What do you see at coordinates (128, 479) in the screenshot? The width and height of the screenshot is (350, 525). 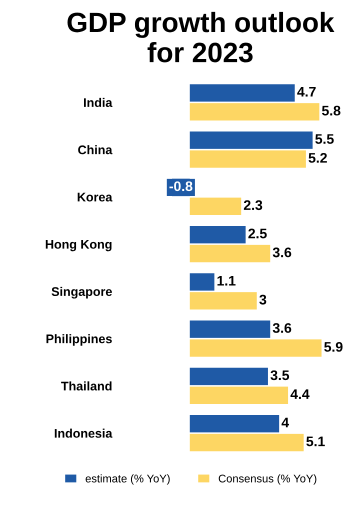 I see `legend-label: estimate (% YoY)` at bounding box center [128, 479].